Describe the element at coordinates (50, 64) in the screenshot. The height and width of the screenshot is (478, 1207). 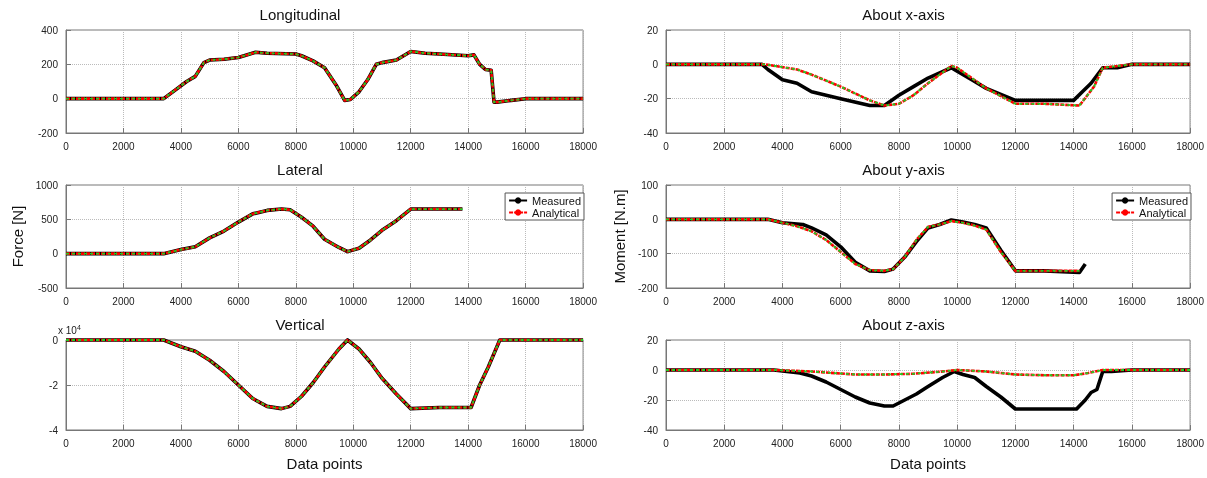
I see `y-tick-label: 200` at that location.